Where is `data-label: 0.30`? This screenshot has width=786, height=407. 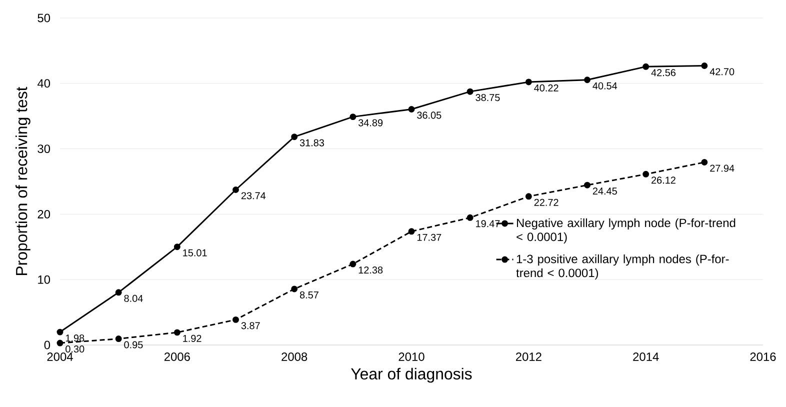
data-label: 0.30 is located at coordinates (75, 349).